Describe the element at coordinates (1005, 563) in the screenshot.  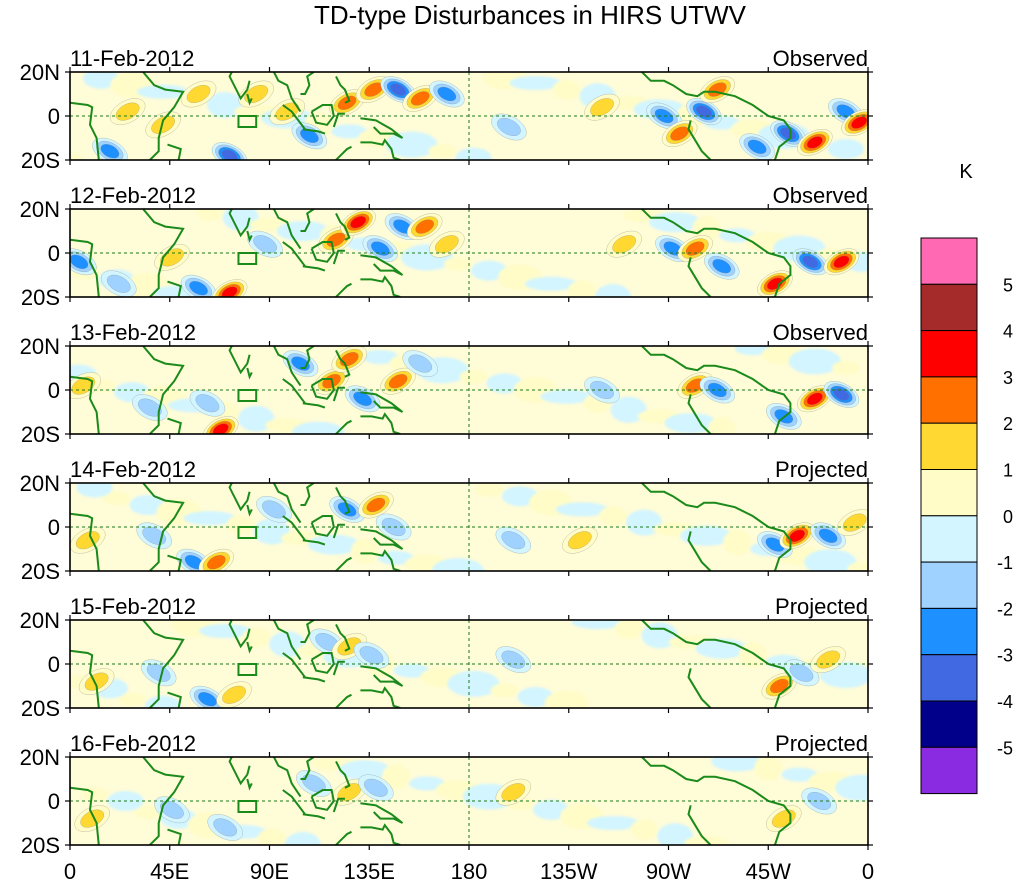
I see `colorbar-label: -1` at that location.